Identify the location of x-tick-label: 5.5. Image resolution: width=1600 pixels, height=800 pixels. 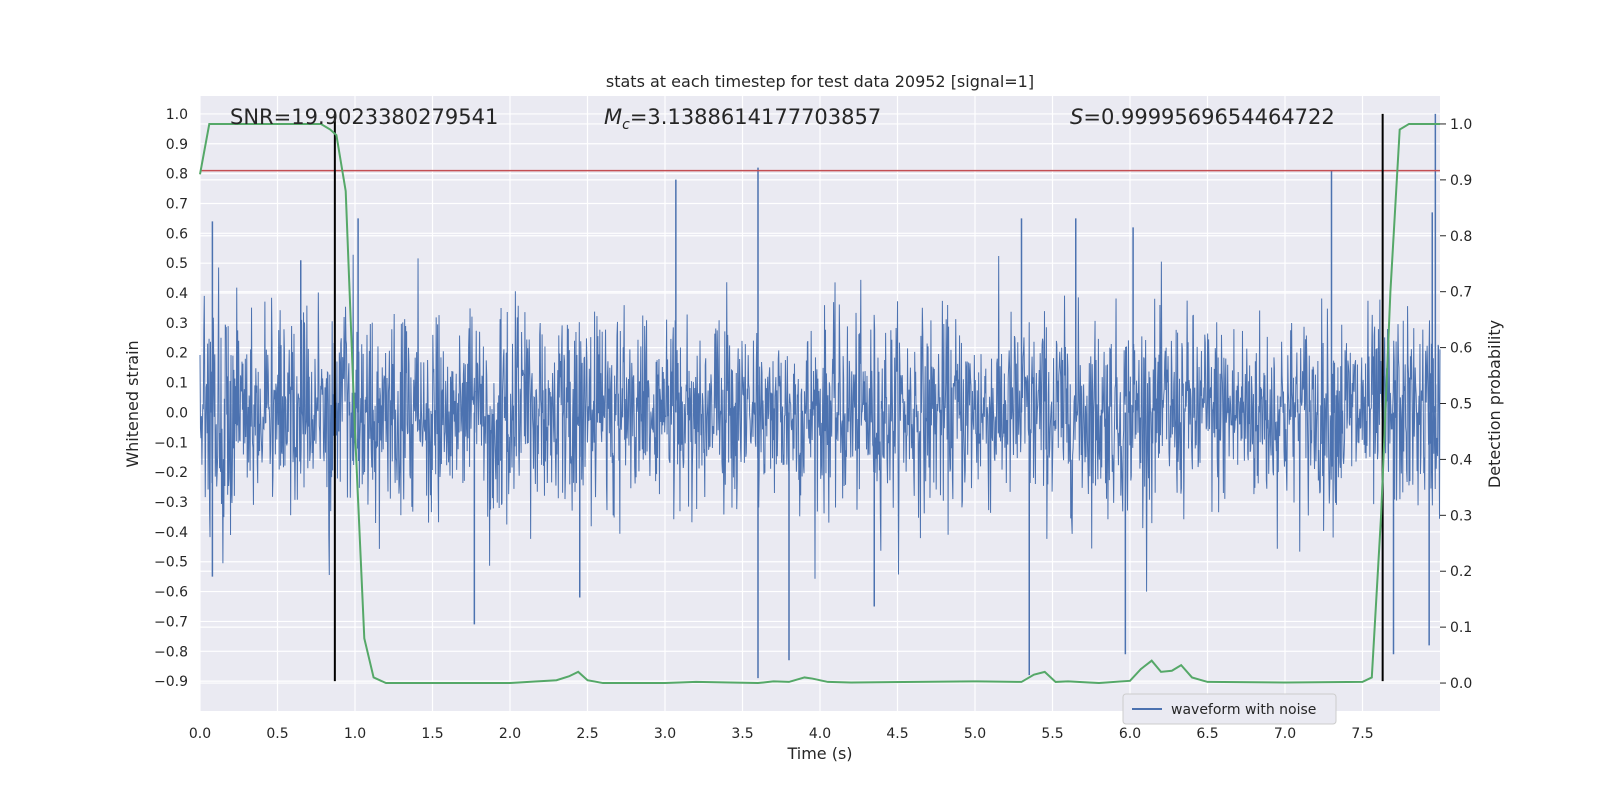
(1052, 734).